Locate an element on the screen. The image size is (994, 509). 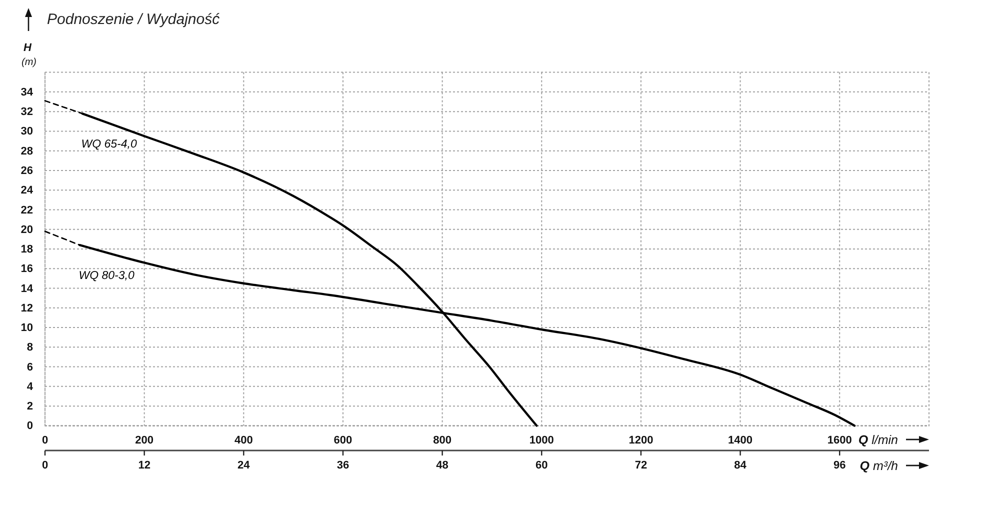
y-tick-label: 10 is located at coordinates (26, 328).